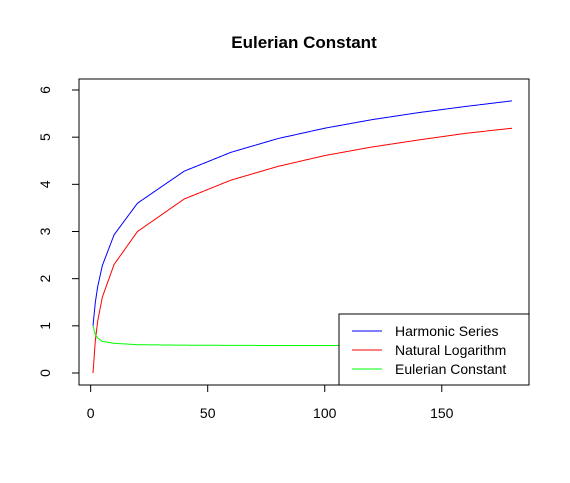 The image size is (570, 483). Describe the element at coordinates (208, 413) in the screenshot. I see `x-tick-label: 50` at that location.